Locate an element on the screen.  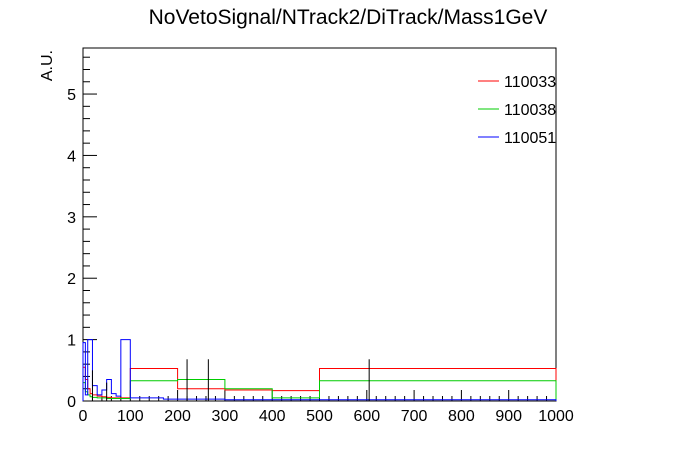
chart-title: NoVetoSignal/NTrack2/DiTrack/Mass1GeV is located at coordinates (348, 17).